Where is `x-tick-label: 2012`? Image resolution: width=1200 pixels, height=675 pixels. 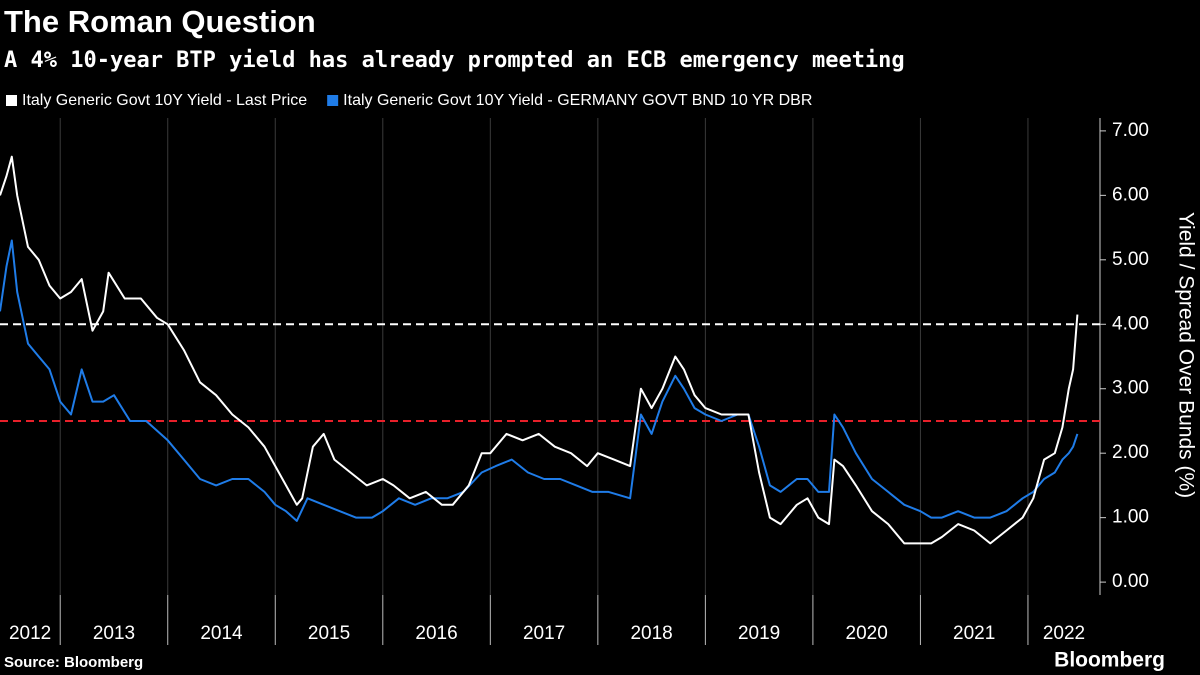 x-tick-label: 2012 is located at coordinates (30, 633).